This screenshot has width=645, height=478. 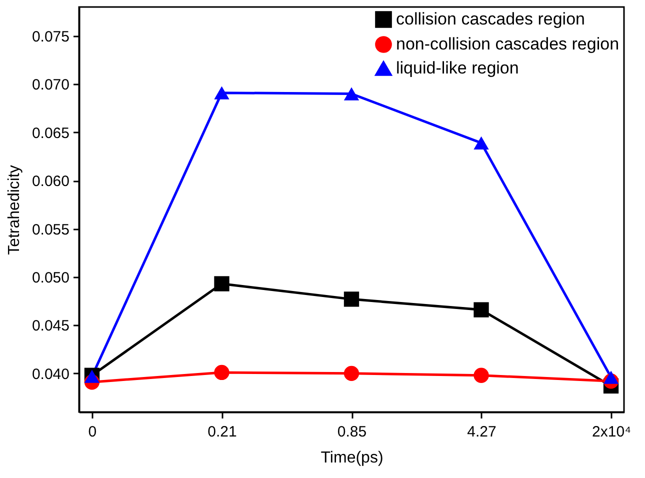 What do you see at coordinates (51, 278) in the screenshot?
I see `y-tick-label: 0.050` at bounding box center [51, 278].